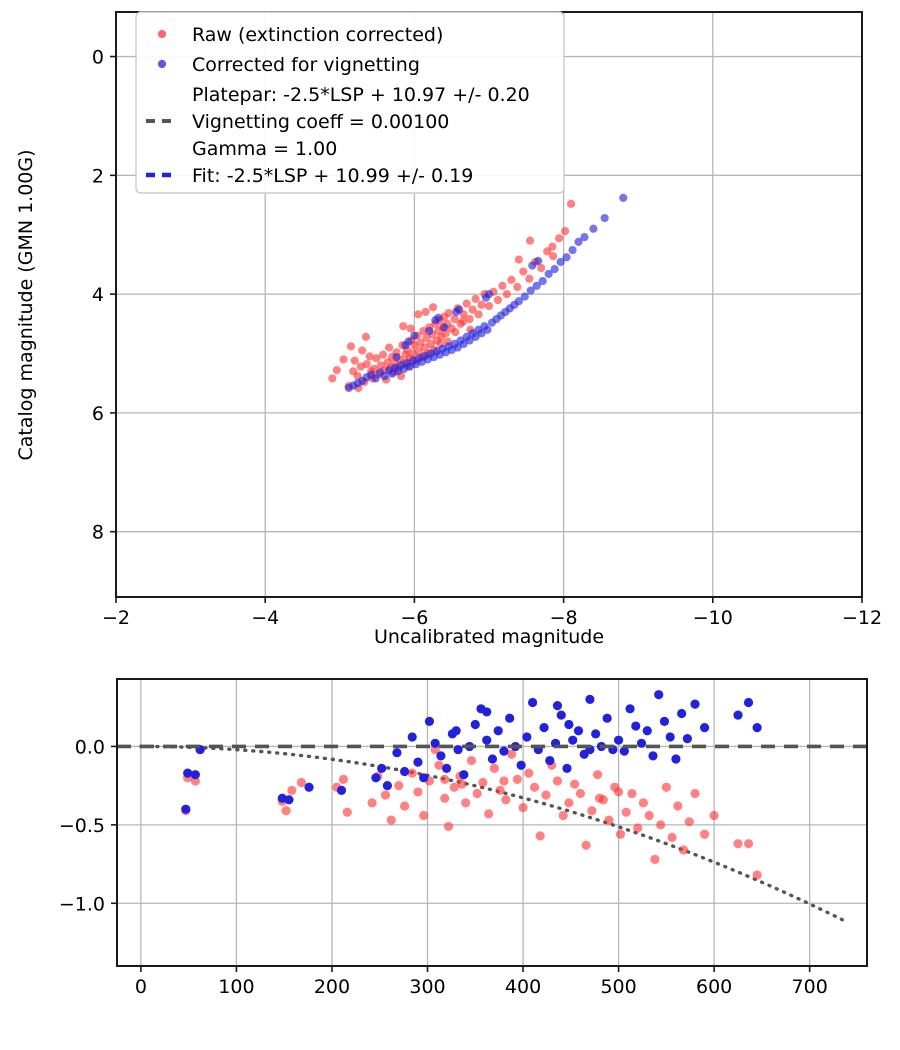 The image size is (900, 1050). What do you see at coordinates (98, 533) in the screenshot?
I see `top-y-tick: 8` at bounding box center [98, 533].